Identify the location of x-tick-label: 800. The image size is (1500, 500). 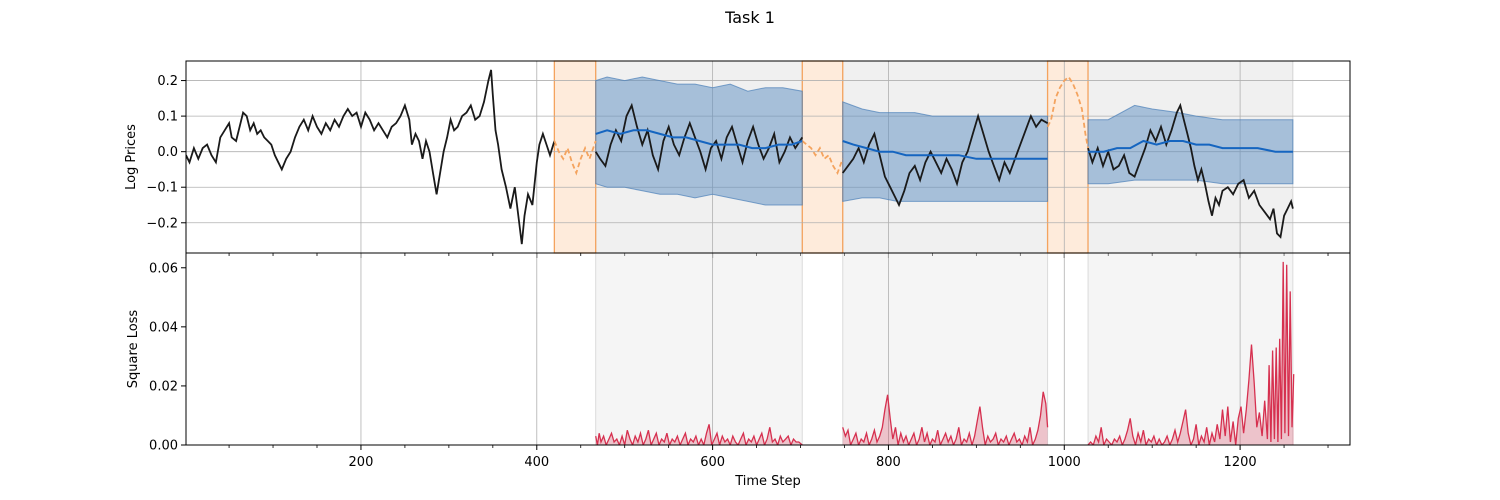
(888, 462).